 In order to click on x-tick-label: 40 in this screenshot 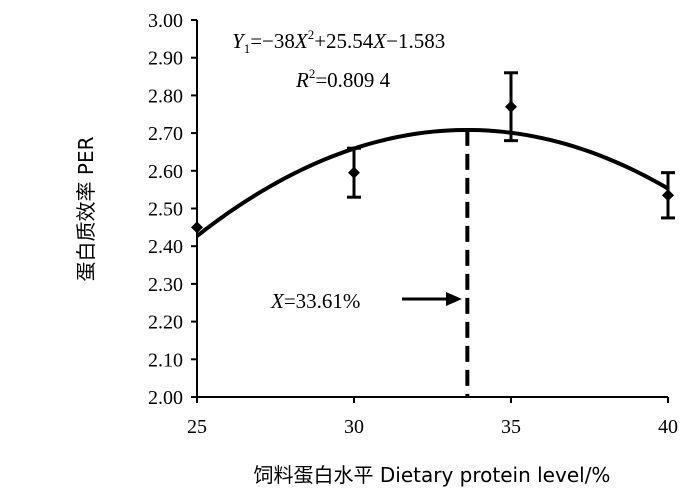, I will do `click(668, 427)`.